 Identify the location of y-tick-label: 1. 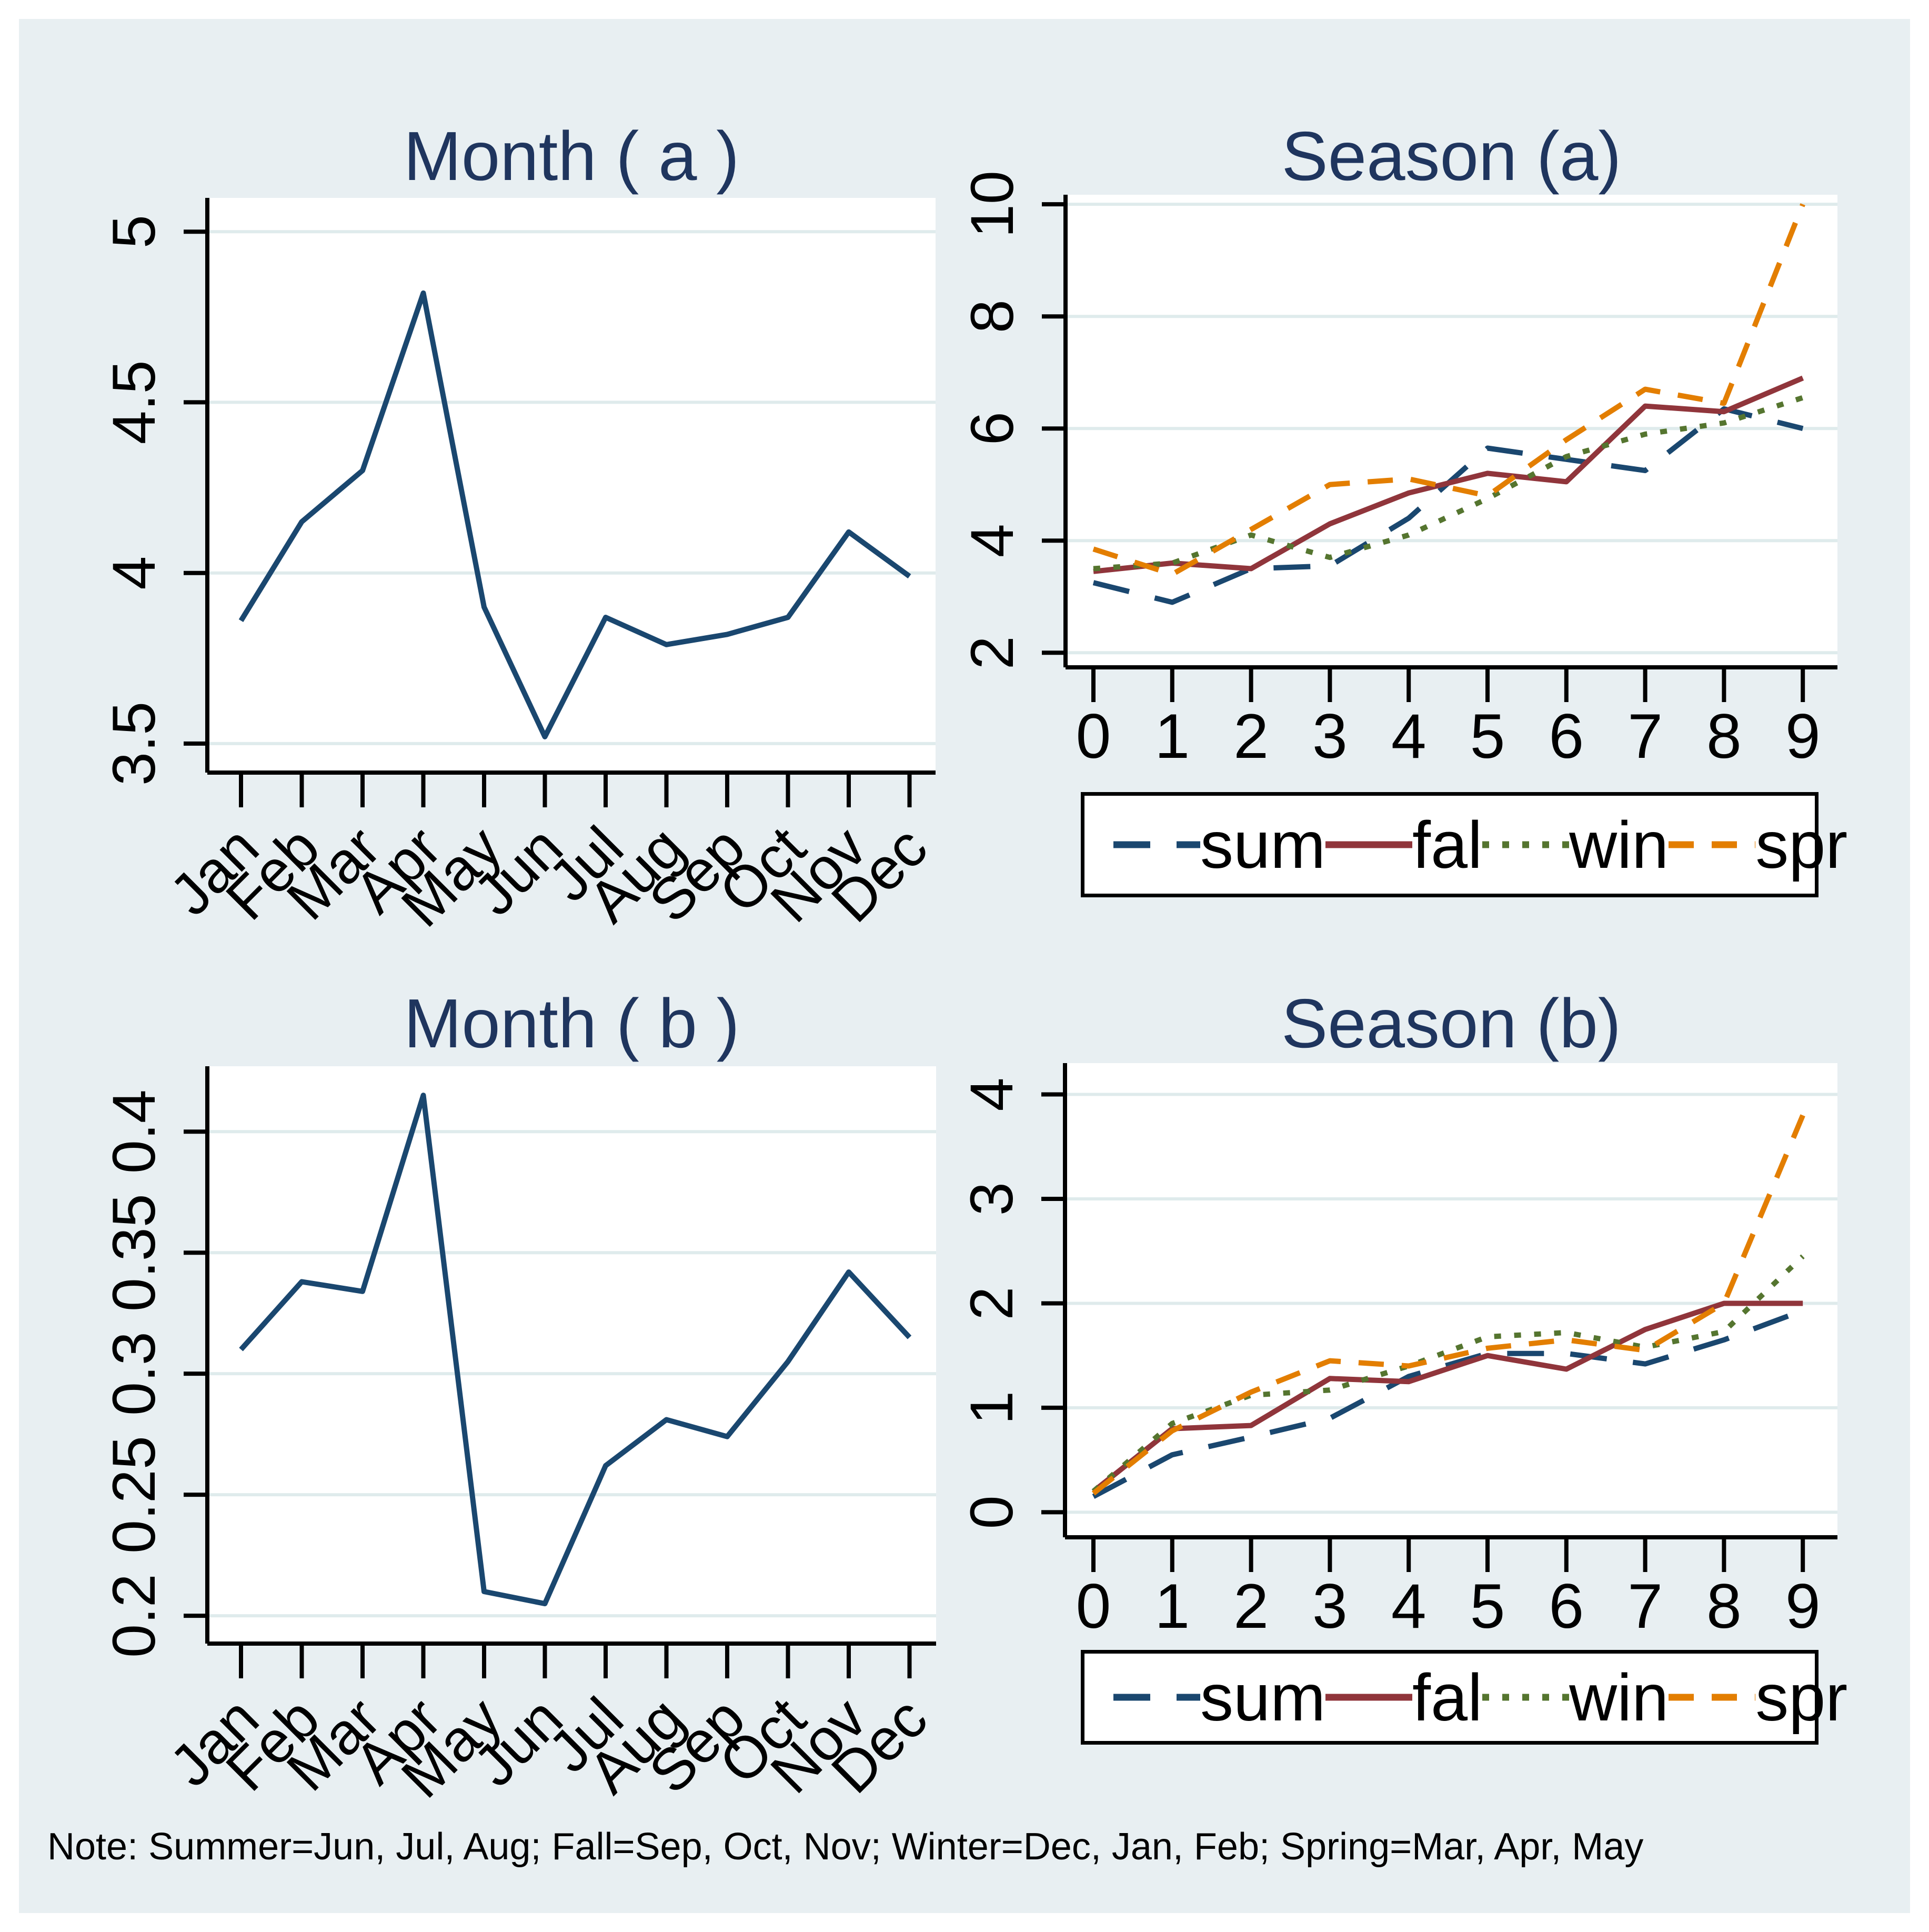
(992, 1408).